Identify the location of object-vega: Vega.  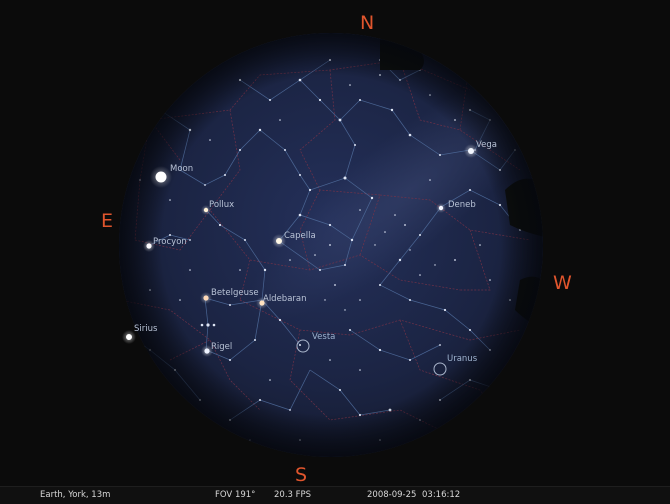
(480, 149).